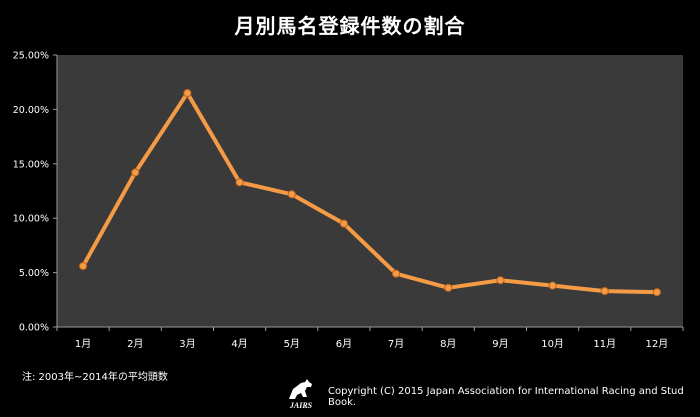 This screenshot has height=417, width=700. Describe the element at coordinates (239, 344) in the screenshot. I see `x-tick-label: 4月` at that location.